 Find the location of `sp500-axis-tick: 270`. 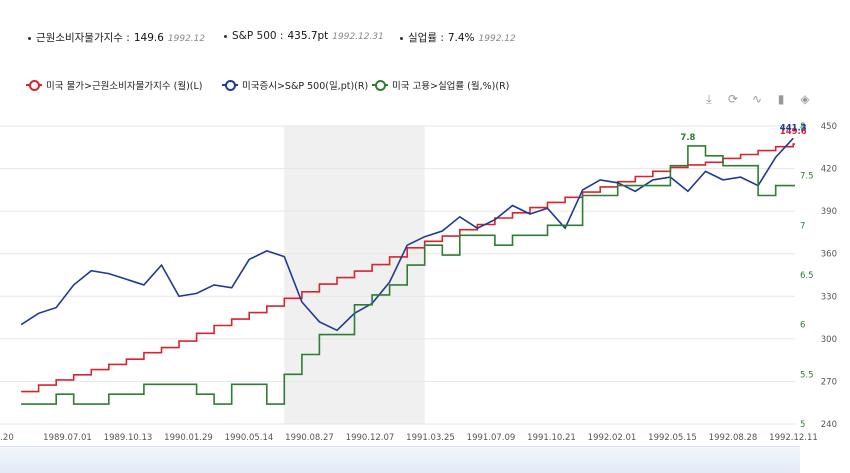

sp500-axis-tick: 270 is located at coordinates (829, 382).